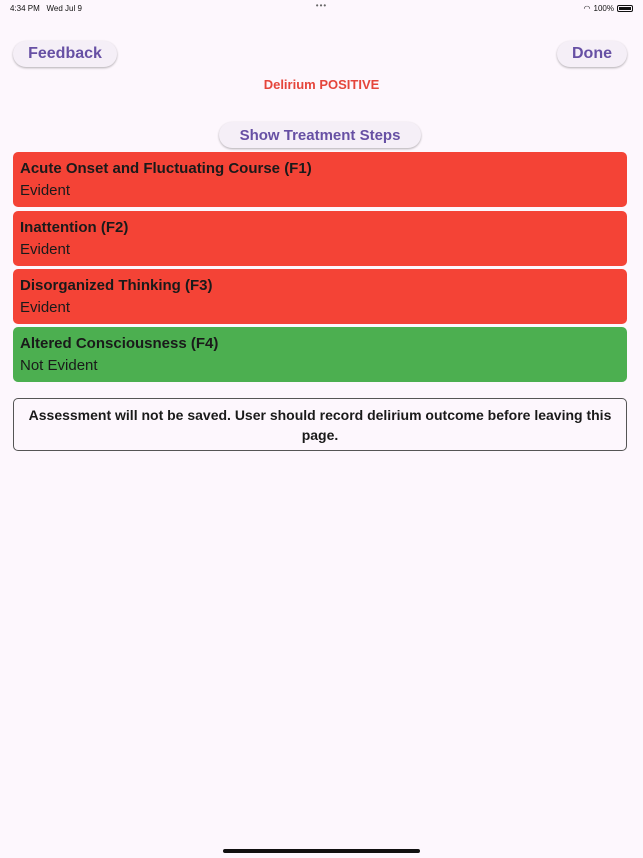 The image size is (643, 858). I want to click on wifi-icon: ◠, so click(587, 8).